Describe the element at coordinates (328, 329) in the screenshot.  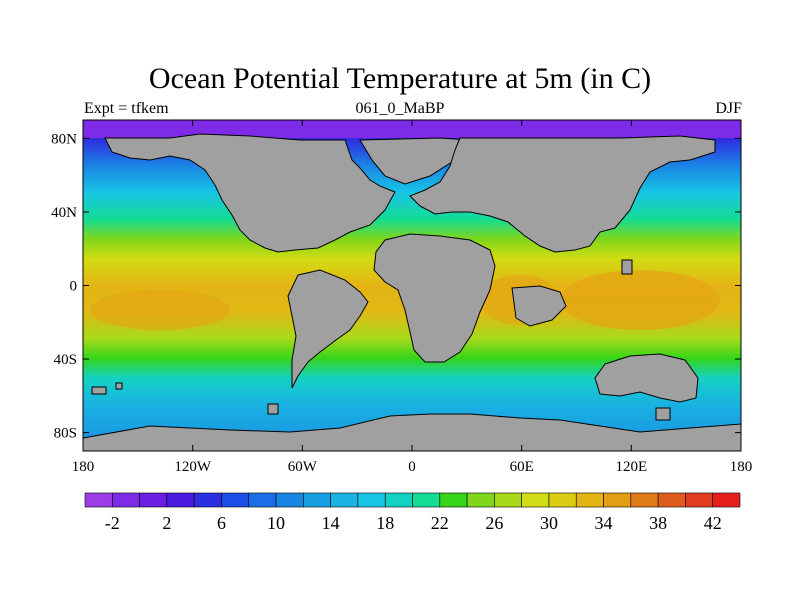
I see `land-south-america` at that location.